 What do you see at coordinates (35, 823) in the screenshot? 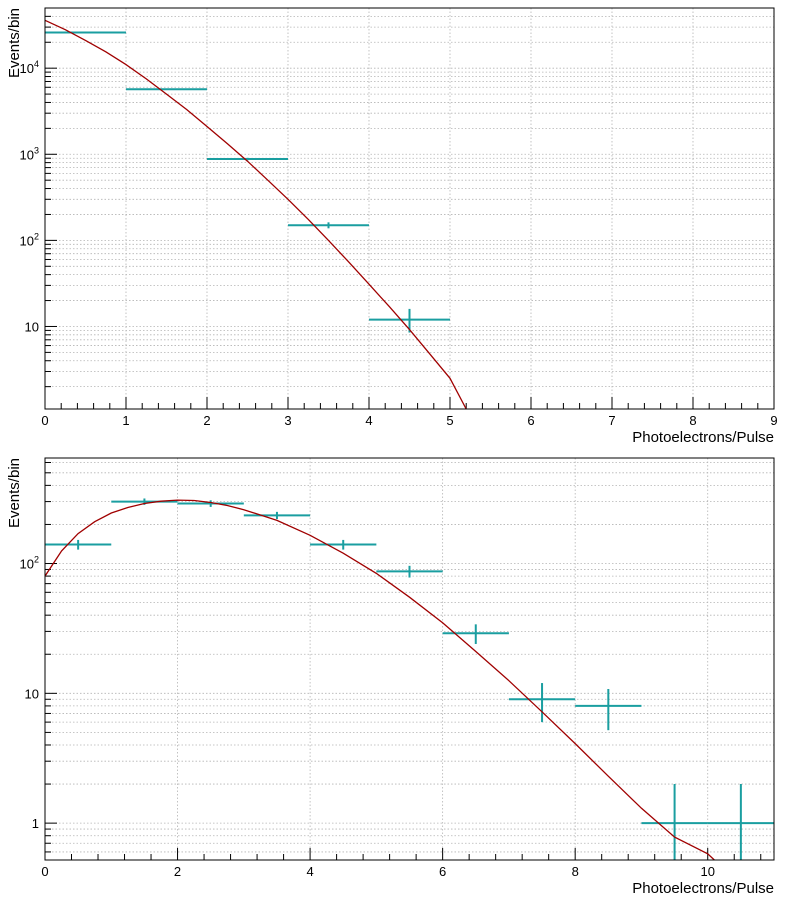
I see `y-tick-label: 1` at bounding box center [35, 823].